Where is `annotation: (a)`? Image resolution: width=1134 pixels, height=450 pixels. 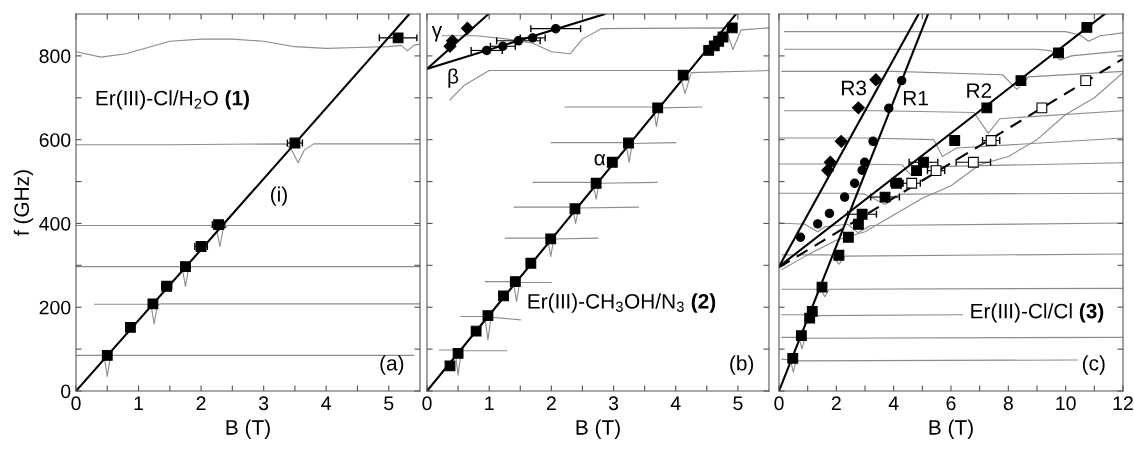
annotation: (a) is located at coordinates (392, 365).